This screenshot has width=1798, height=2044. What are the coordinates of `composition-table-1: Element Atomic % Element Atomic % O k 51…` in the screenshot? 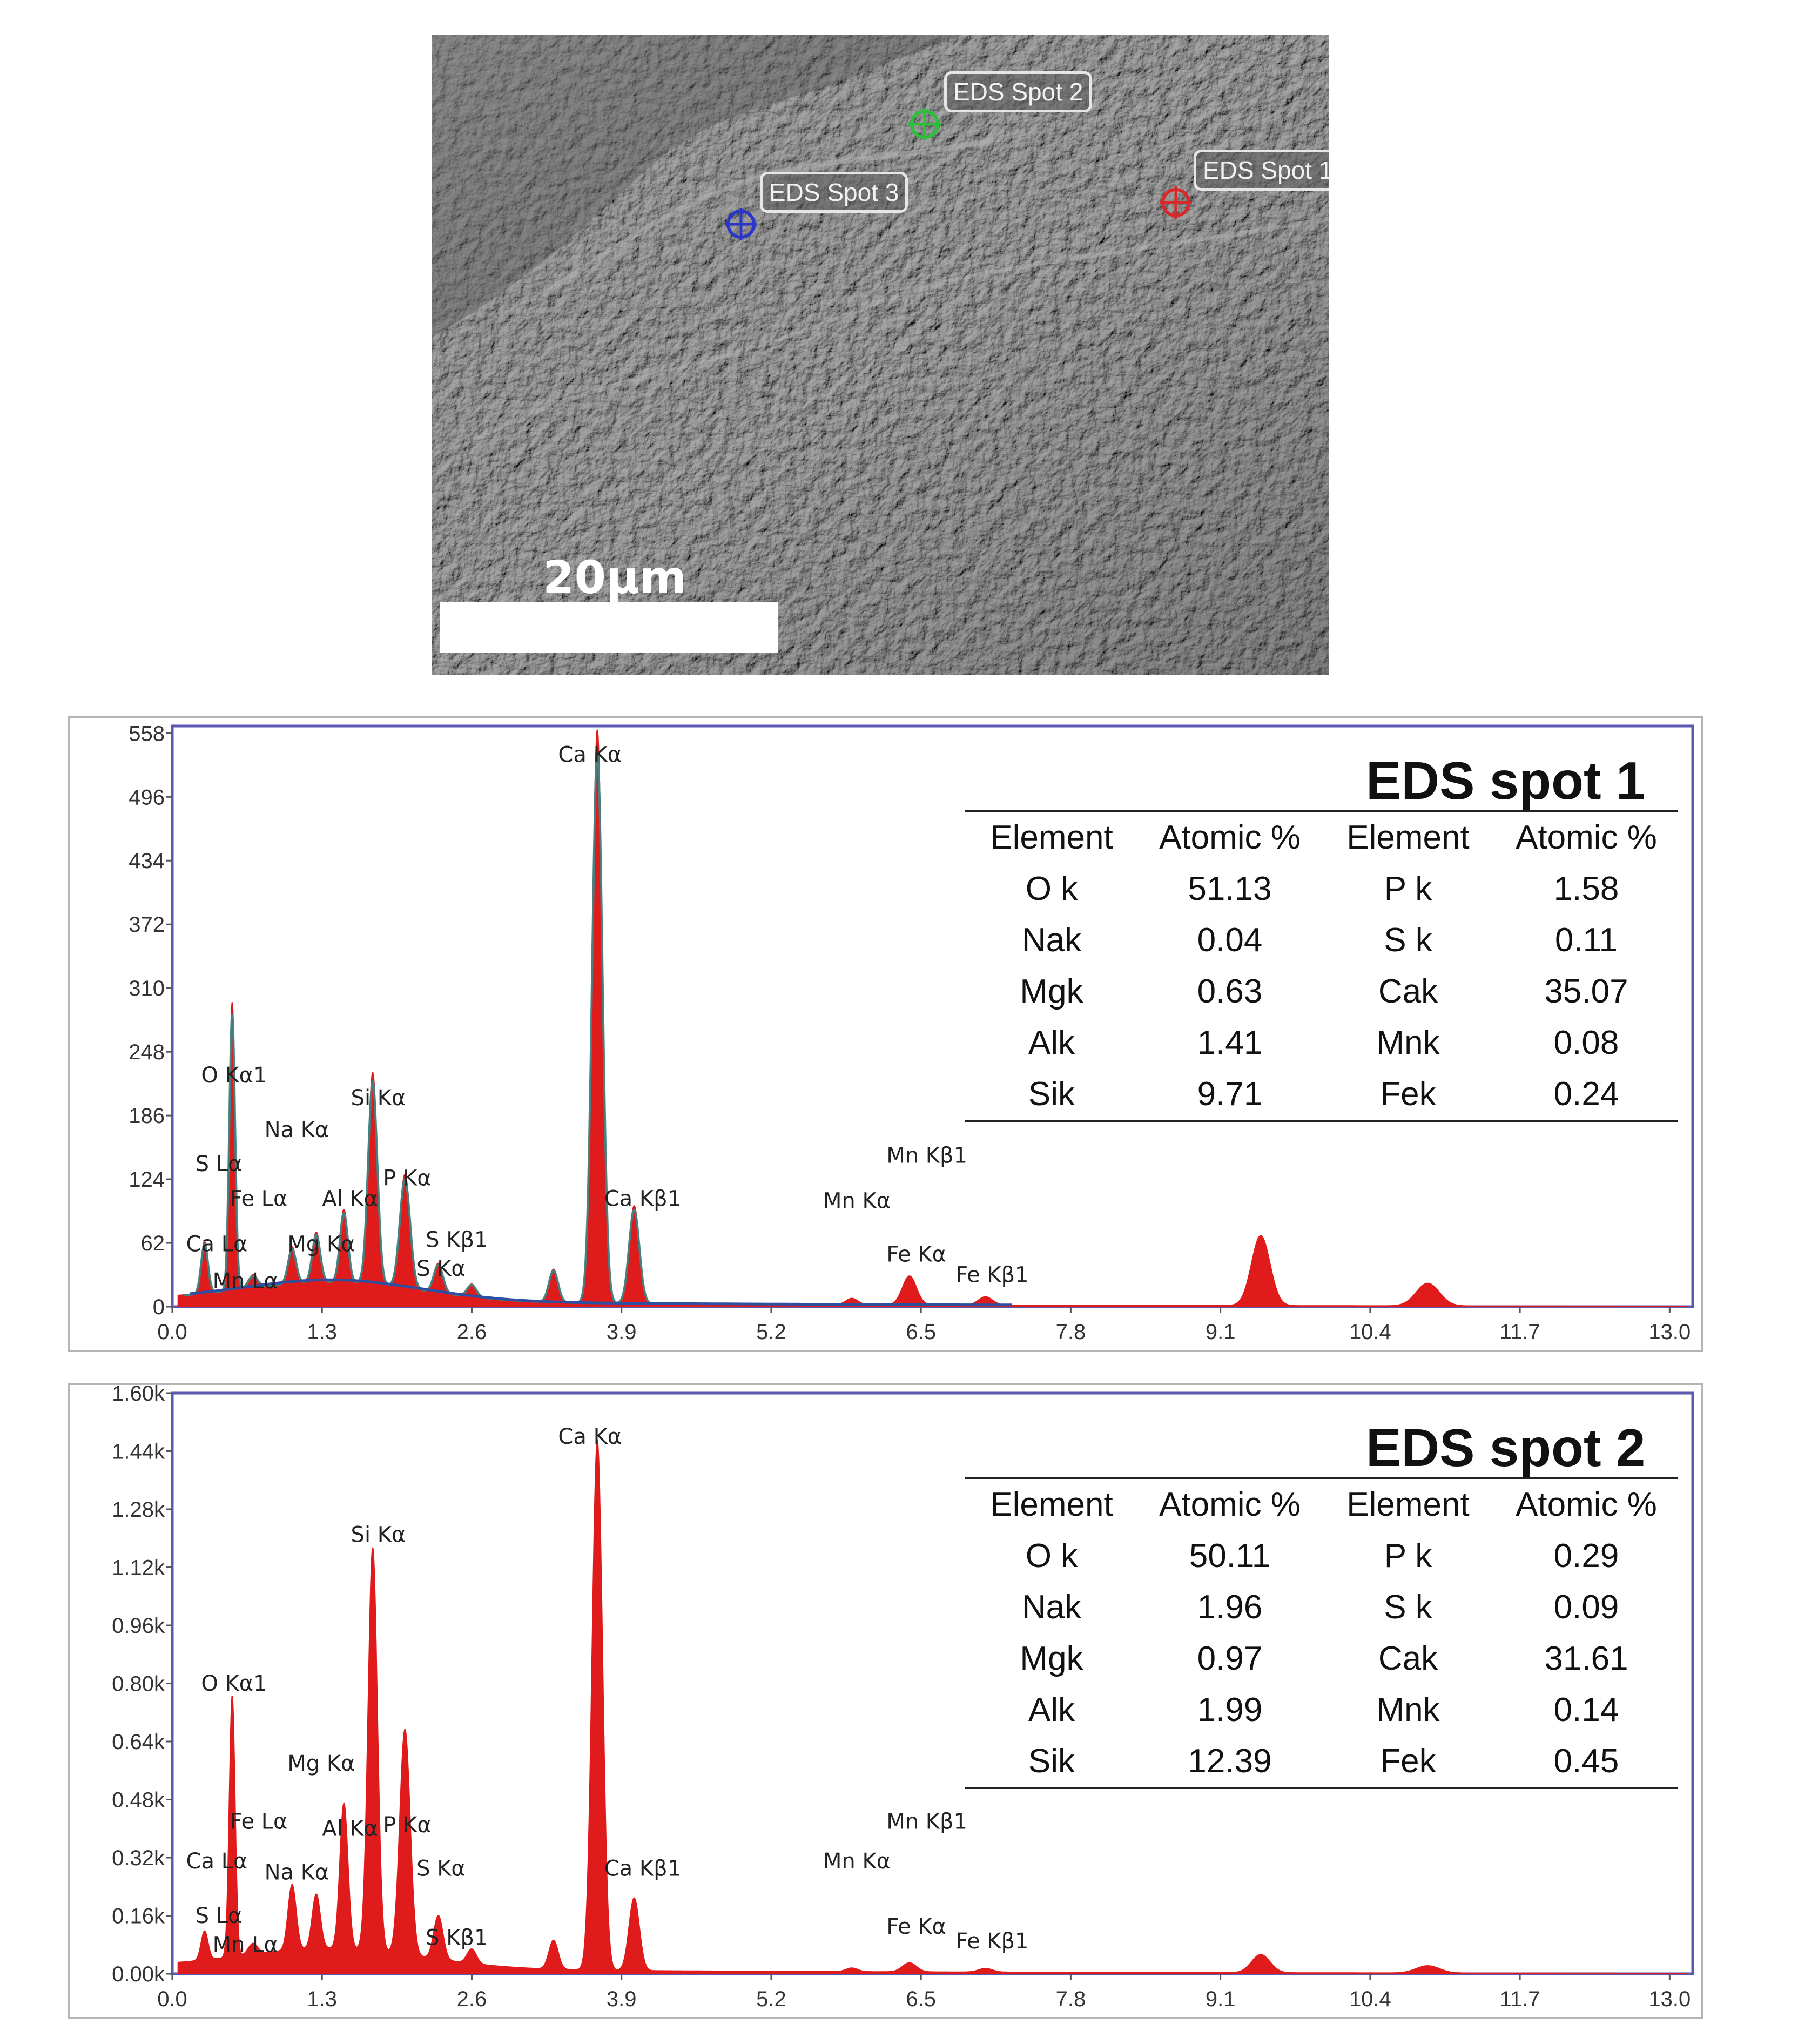 It's located at (1322, 966).